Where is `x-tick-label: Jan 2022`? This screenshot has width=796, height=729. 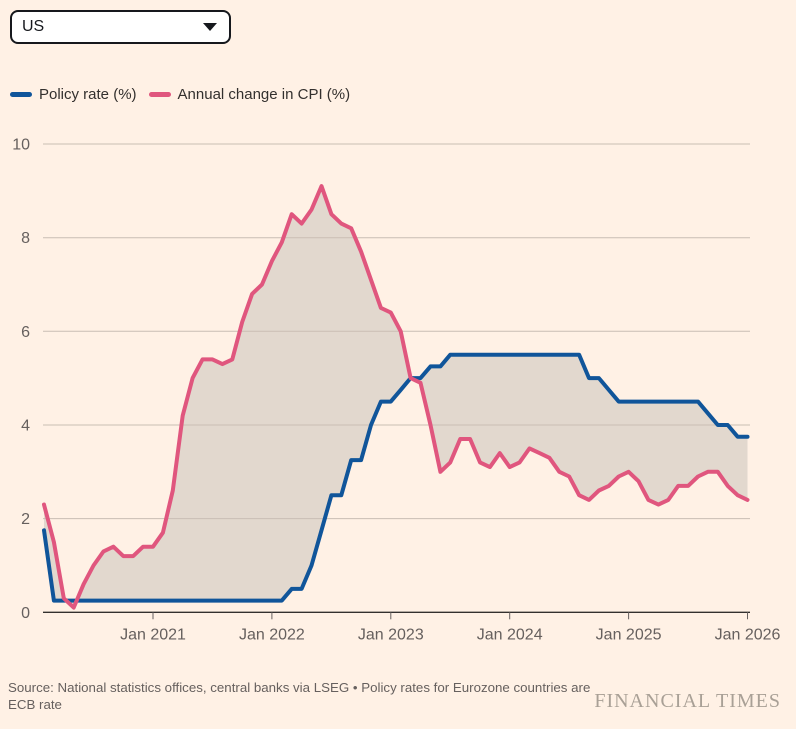 x-tick-label: Jan 2022 is located at coordinates (272, 634).